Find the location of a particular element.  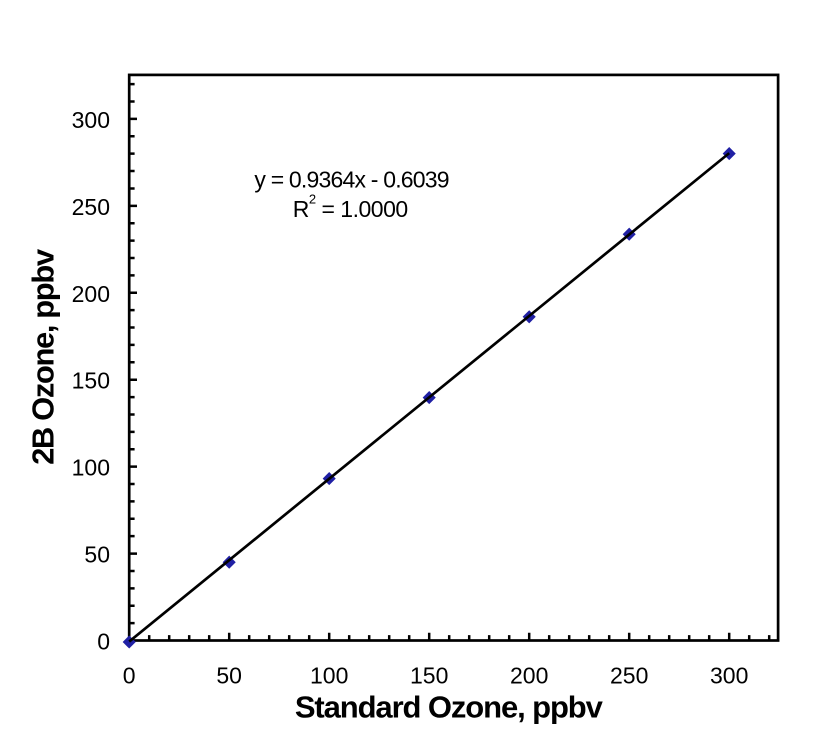

svg-text: Standard Ozone, ppbv is located at coordinates (449, 707).